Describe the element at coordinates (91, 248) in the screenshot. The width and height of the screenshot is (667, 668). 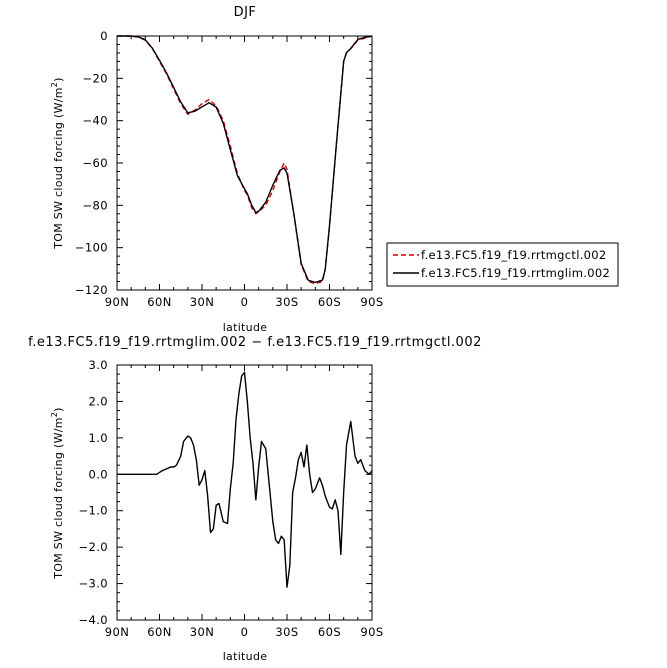
I see `top-y-tick-label: −100` at that location.